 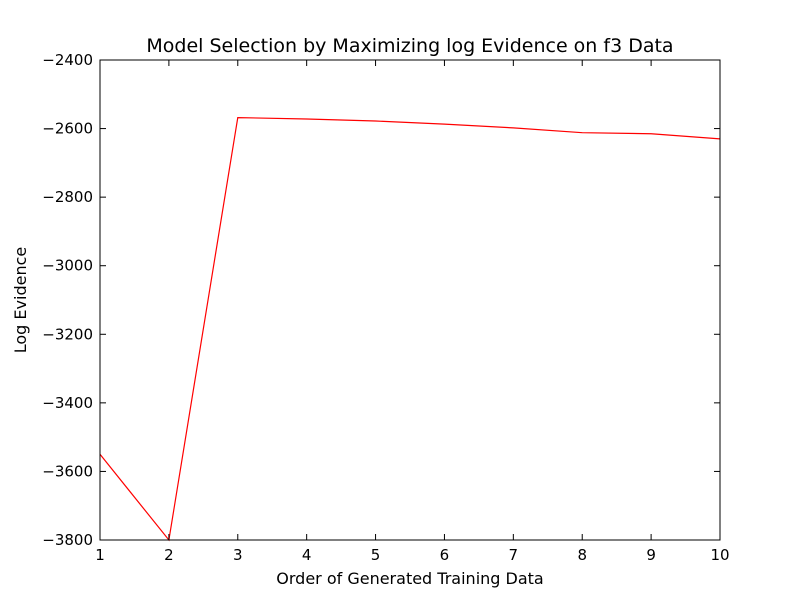 I want to click on x-tick-label: 2, so click(x=169, y=555).